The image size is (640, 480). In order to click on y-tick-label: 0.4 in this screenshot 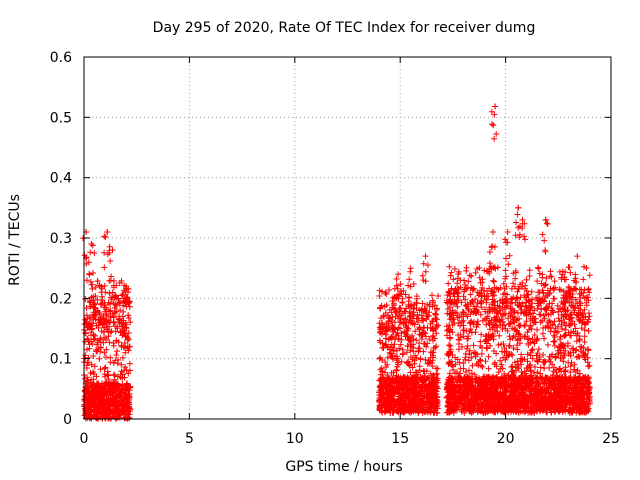, I will do `click(61, 179)`.